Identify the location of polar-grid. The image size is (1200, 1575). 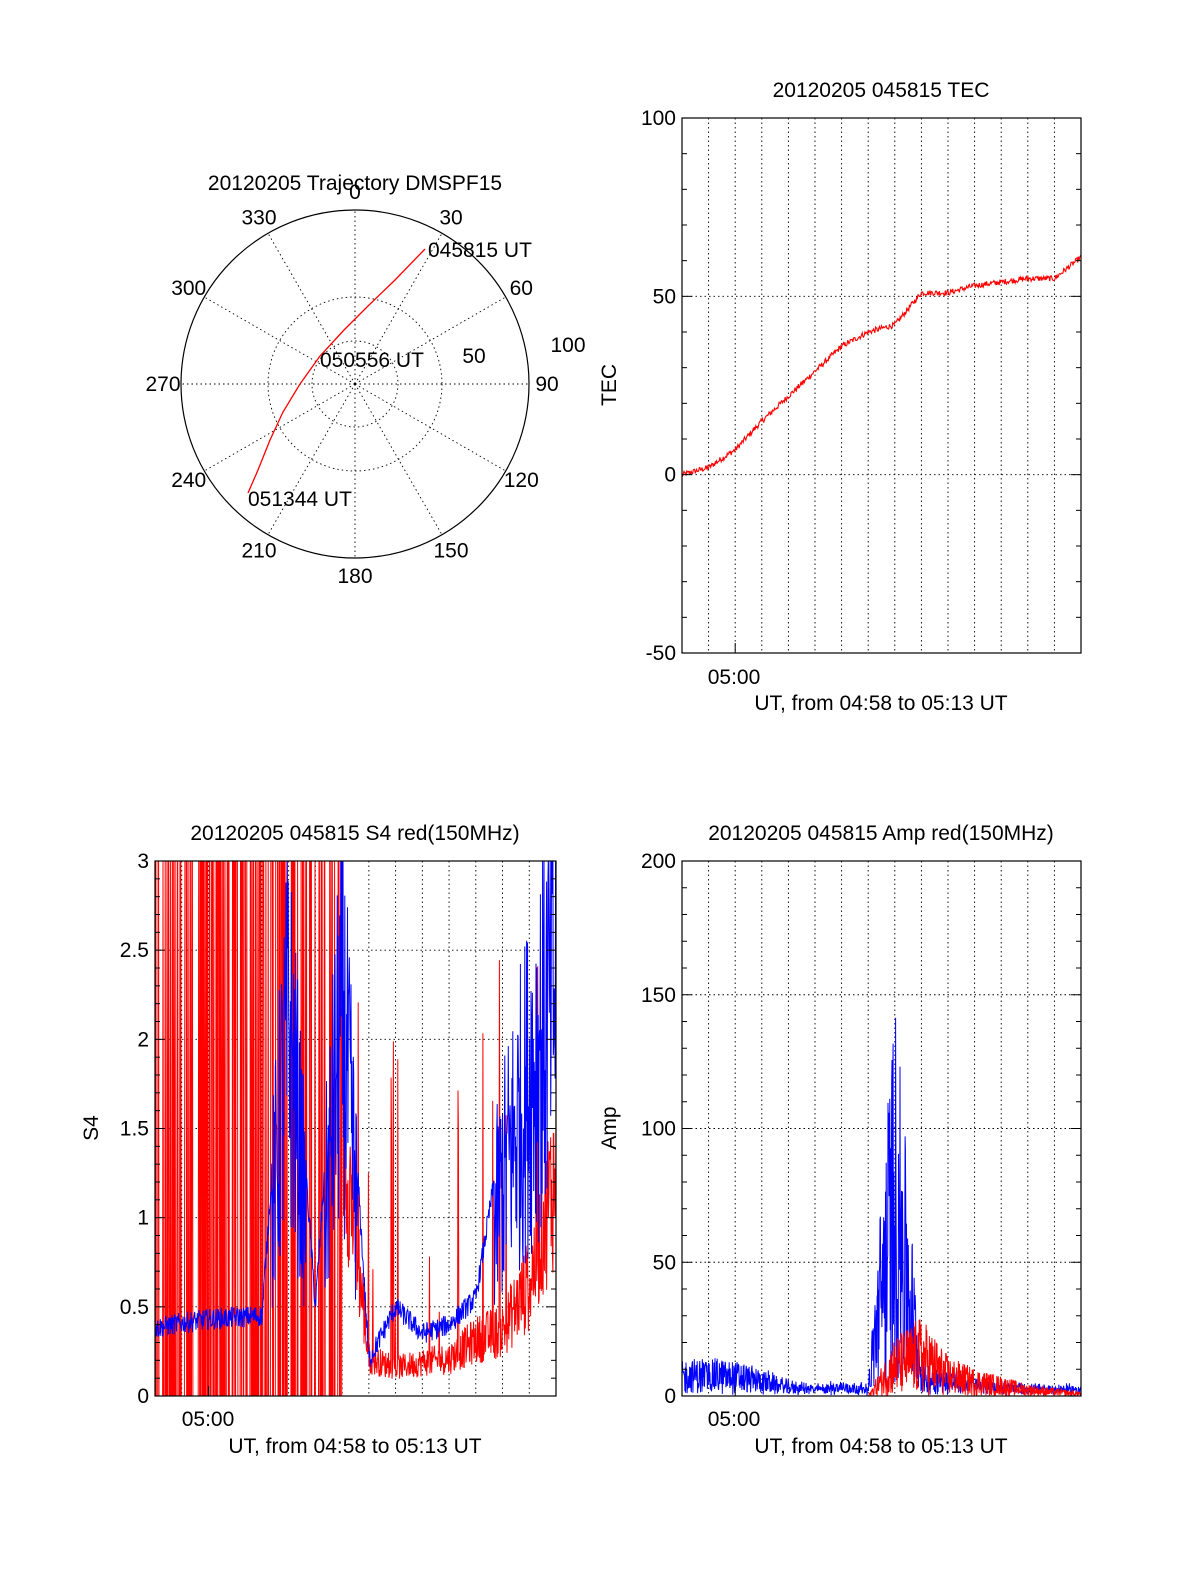
(355, 384).